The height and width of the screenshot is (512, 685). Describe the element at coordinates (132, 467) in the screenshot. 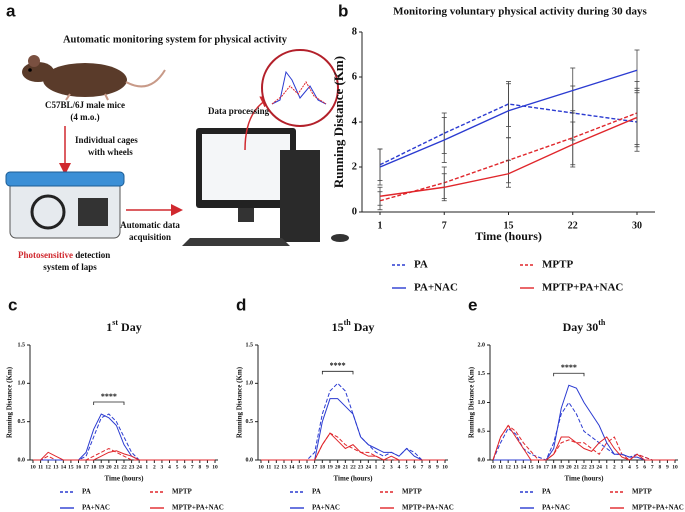

I see `x-tick-label: 23` at that location.